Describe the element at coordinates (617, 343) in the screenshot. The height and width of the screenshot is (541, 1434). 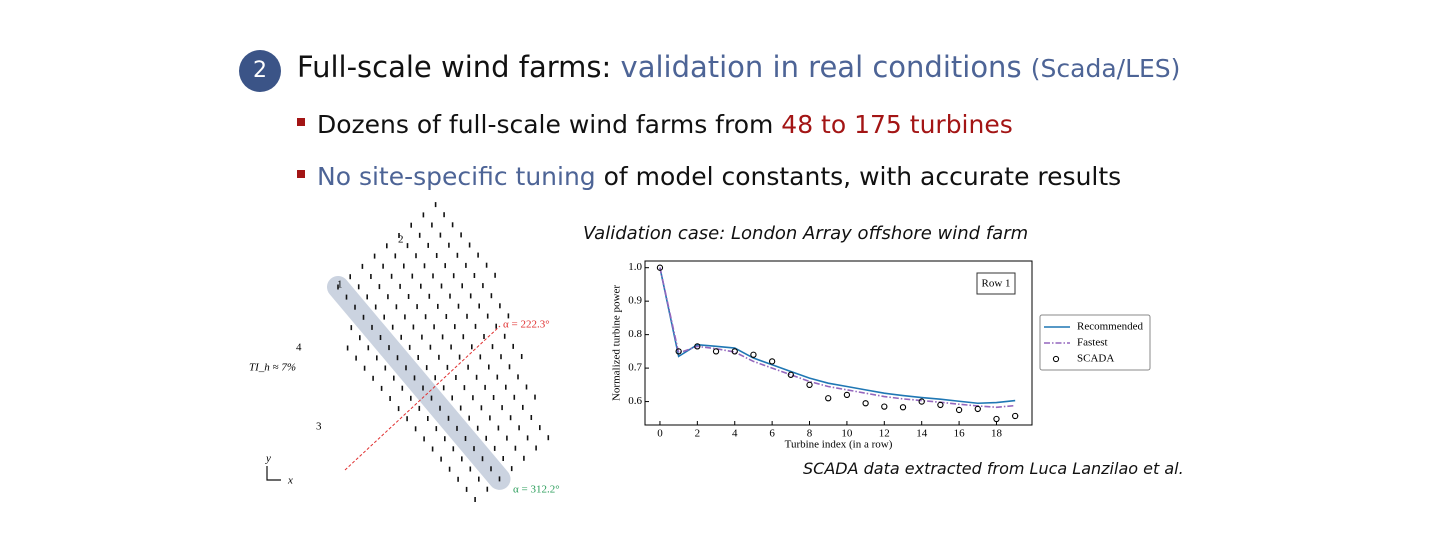
I see `y-axis-label: Normalized turbine power` at that location.